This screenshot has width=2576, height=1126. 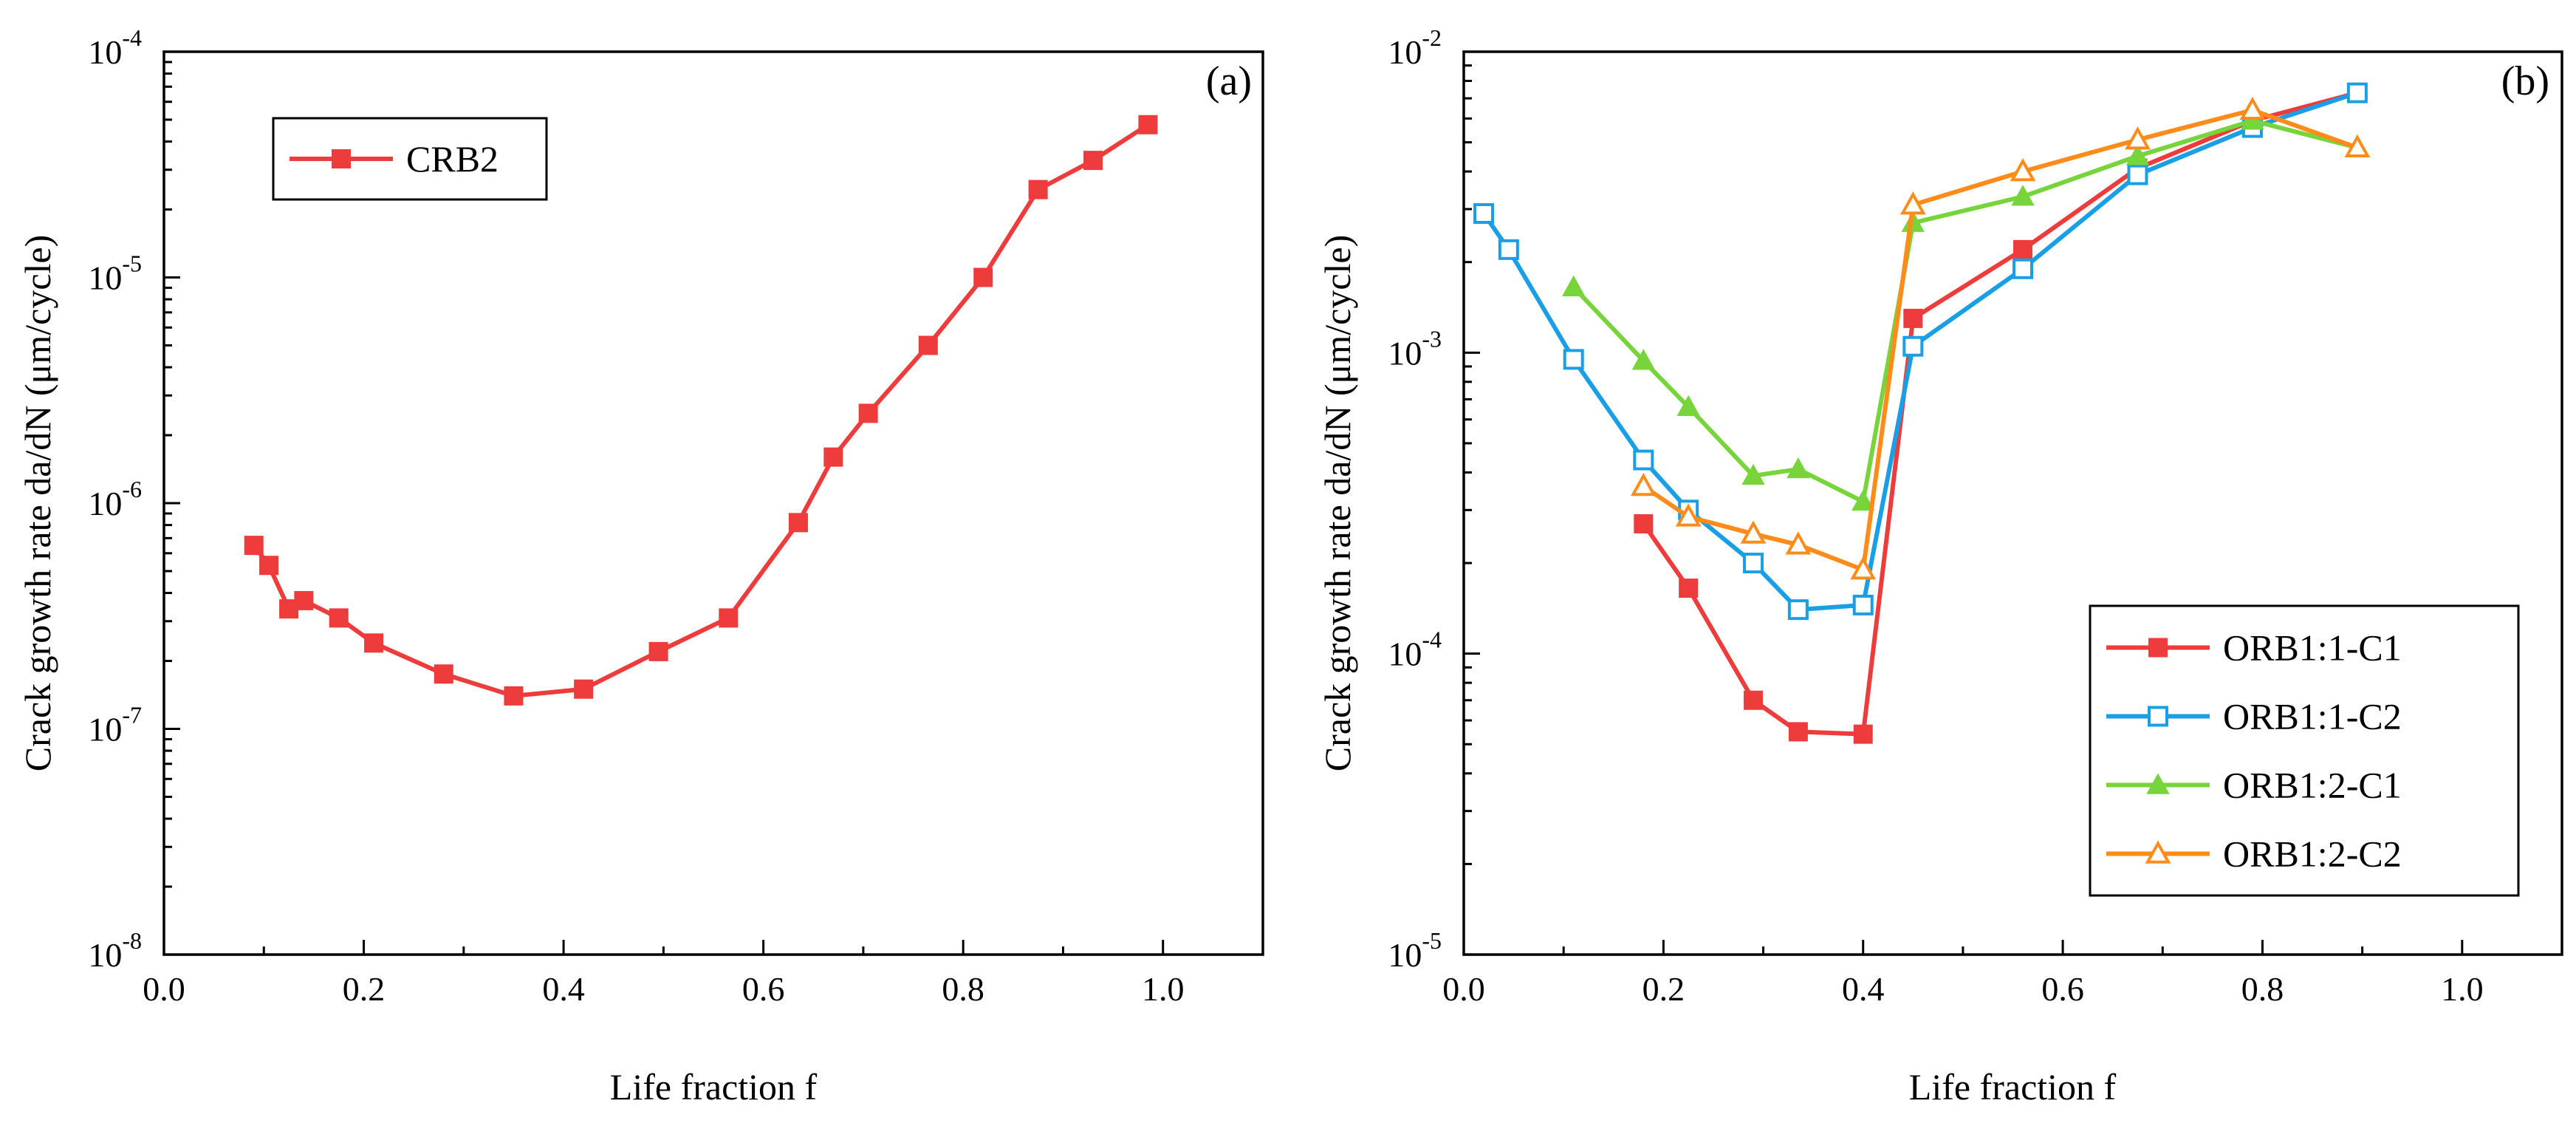 I want to click on panel-b-y-tick-label: 10⁻⁴, so click(x=1415, y=650).